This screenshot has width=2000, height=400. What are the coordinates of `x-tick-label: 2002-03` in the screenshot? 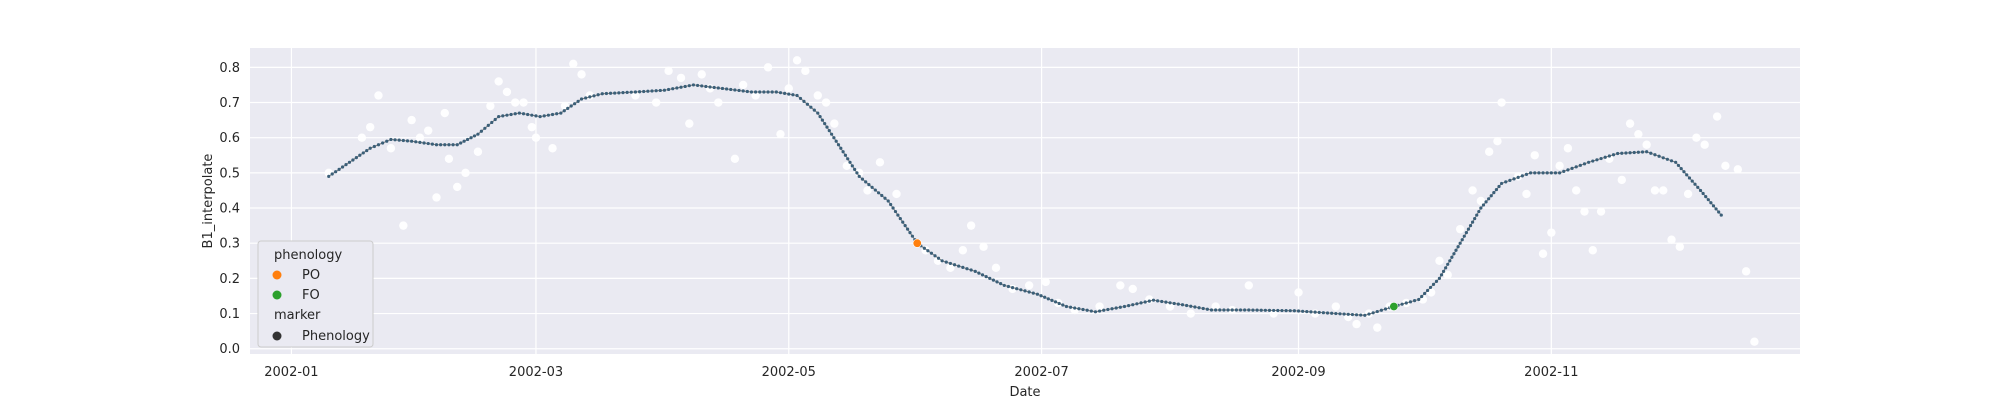 It's located at (536, 372).